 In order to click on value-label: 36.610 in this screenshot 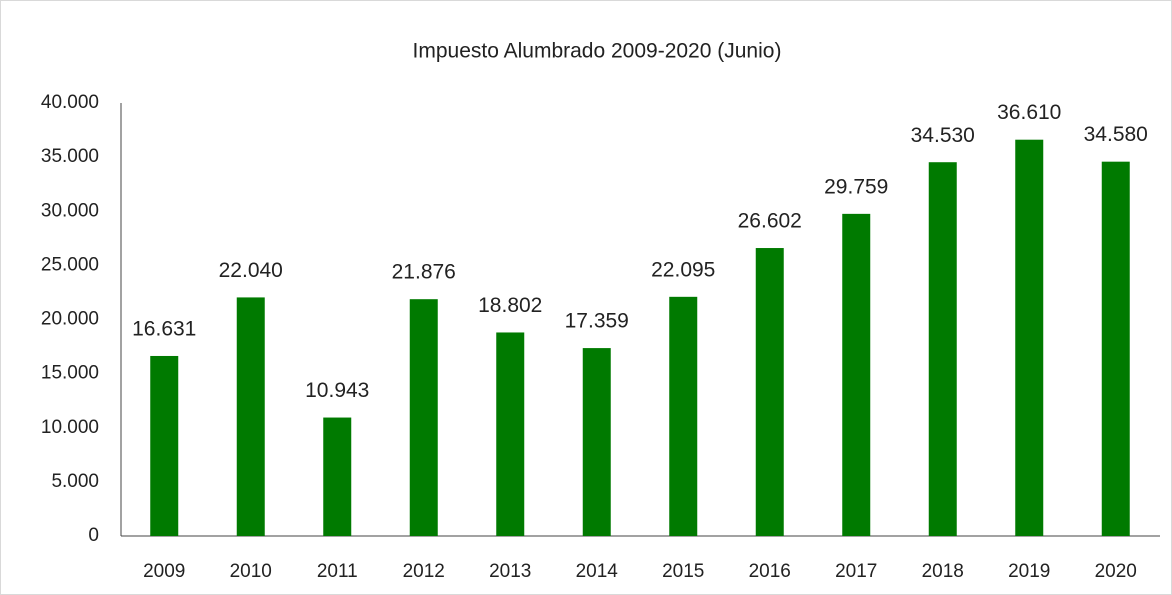, I will do `click(1029, 112)`.